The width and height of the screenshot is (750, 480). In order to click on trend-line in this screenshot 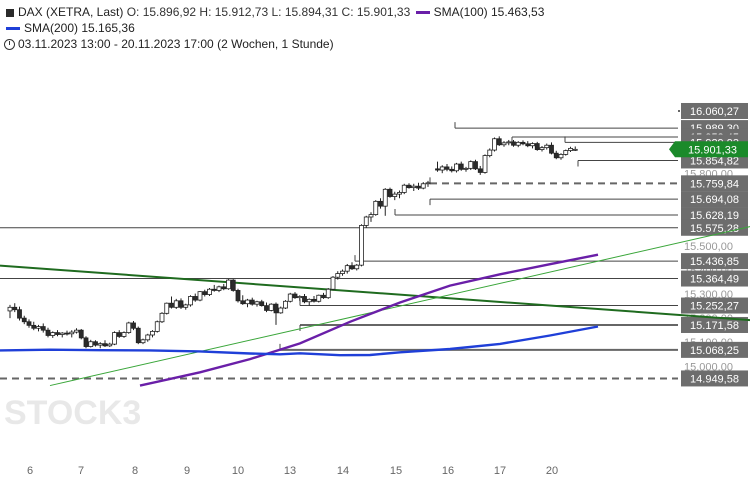, I will do `click(375, 293)`.